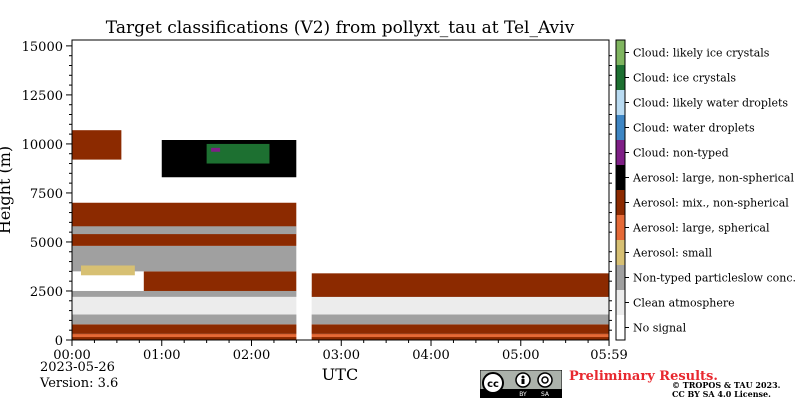  What do you see at coordinates (46, 243) in the screenshot?
I see `y-tick-label-2: 5000` at bounding box center [46, 243].